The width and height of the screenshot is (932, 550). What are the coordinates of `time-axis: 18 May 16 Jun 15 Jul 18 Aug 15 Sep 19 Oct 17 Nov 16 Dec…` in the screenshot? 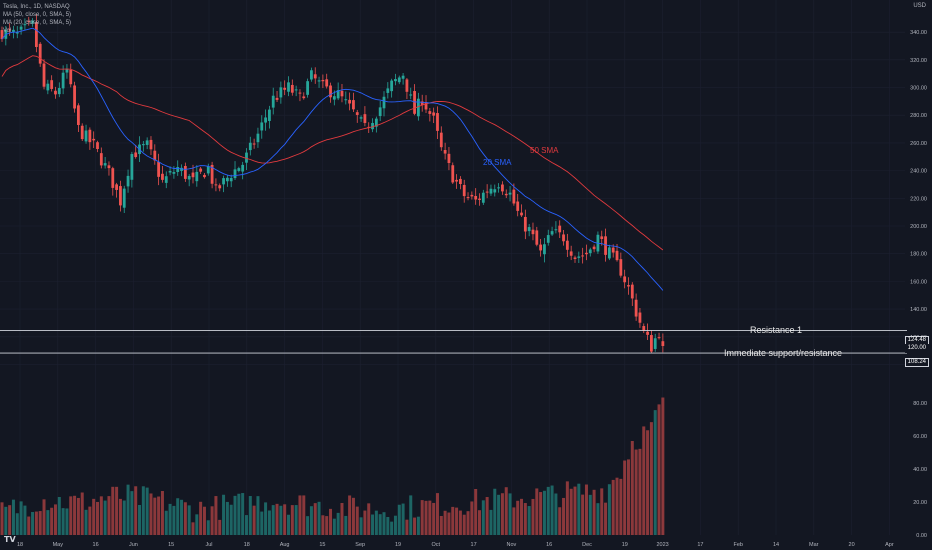 It's located at (455, 545).